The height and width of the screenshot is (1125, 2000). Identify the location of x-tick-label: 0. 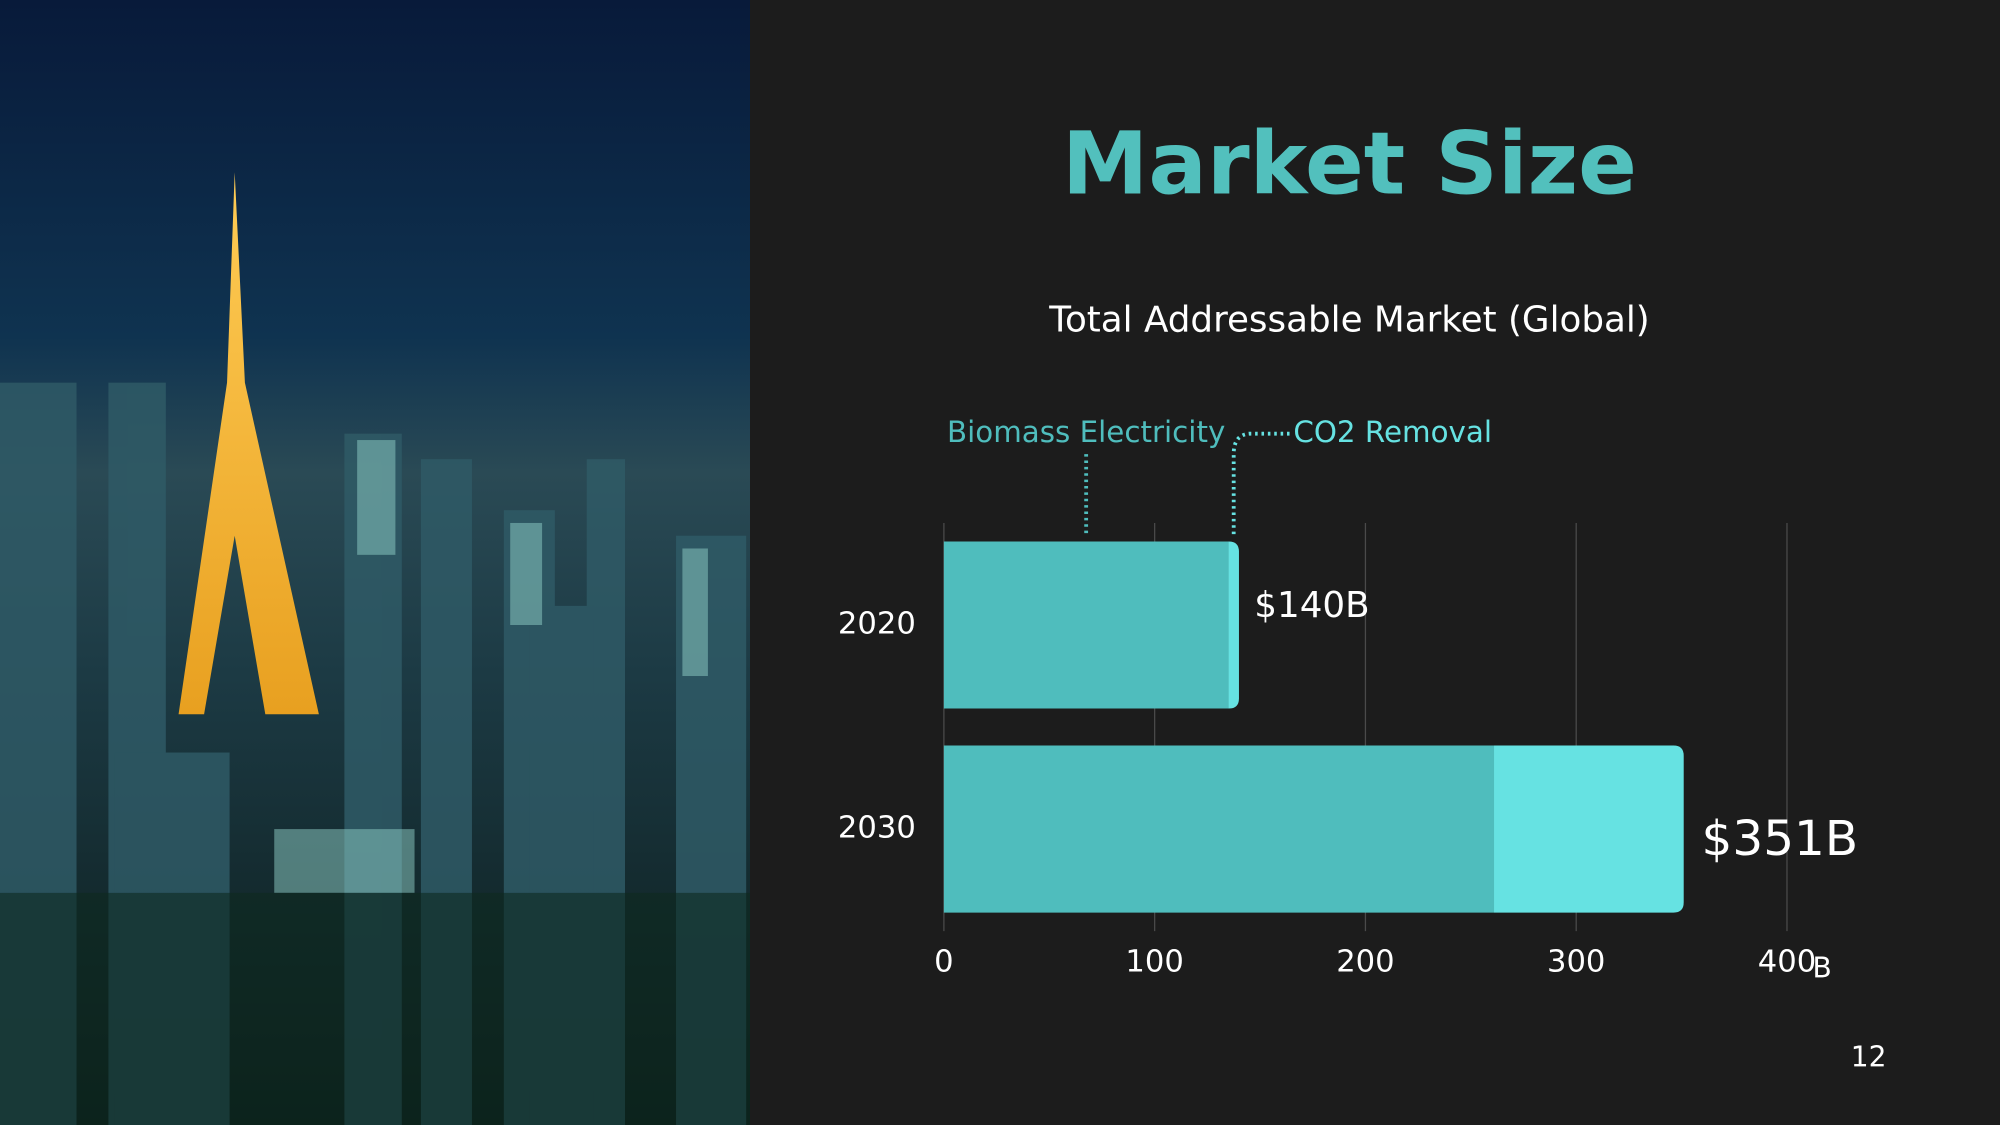
(943, 962).